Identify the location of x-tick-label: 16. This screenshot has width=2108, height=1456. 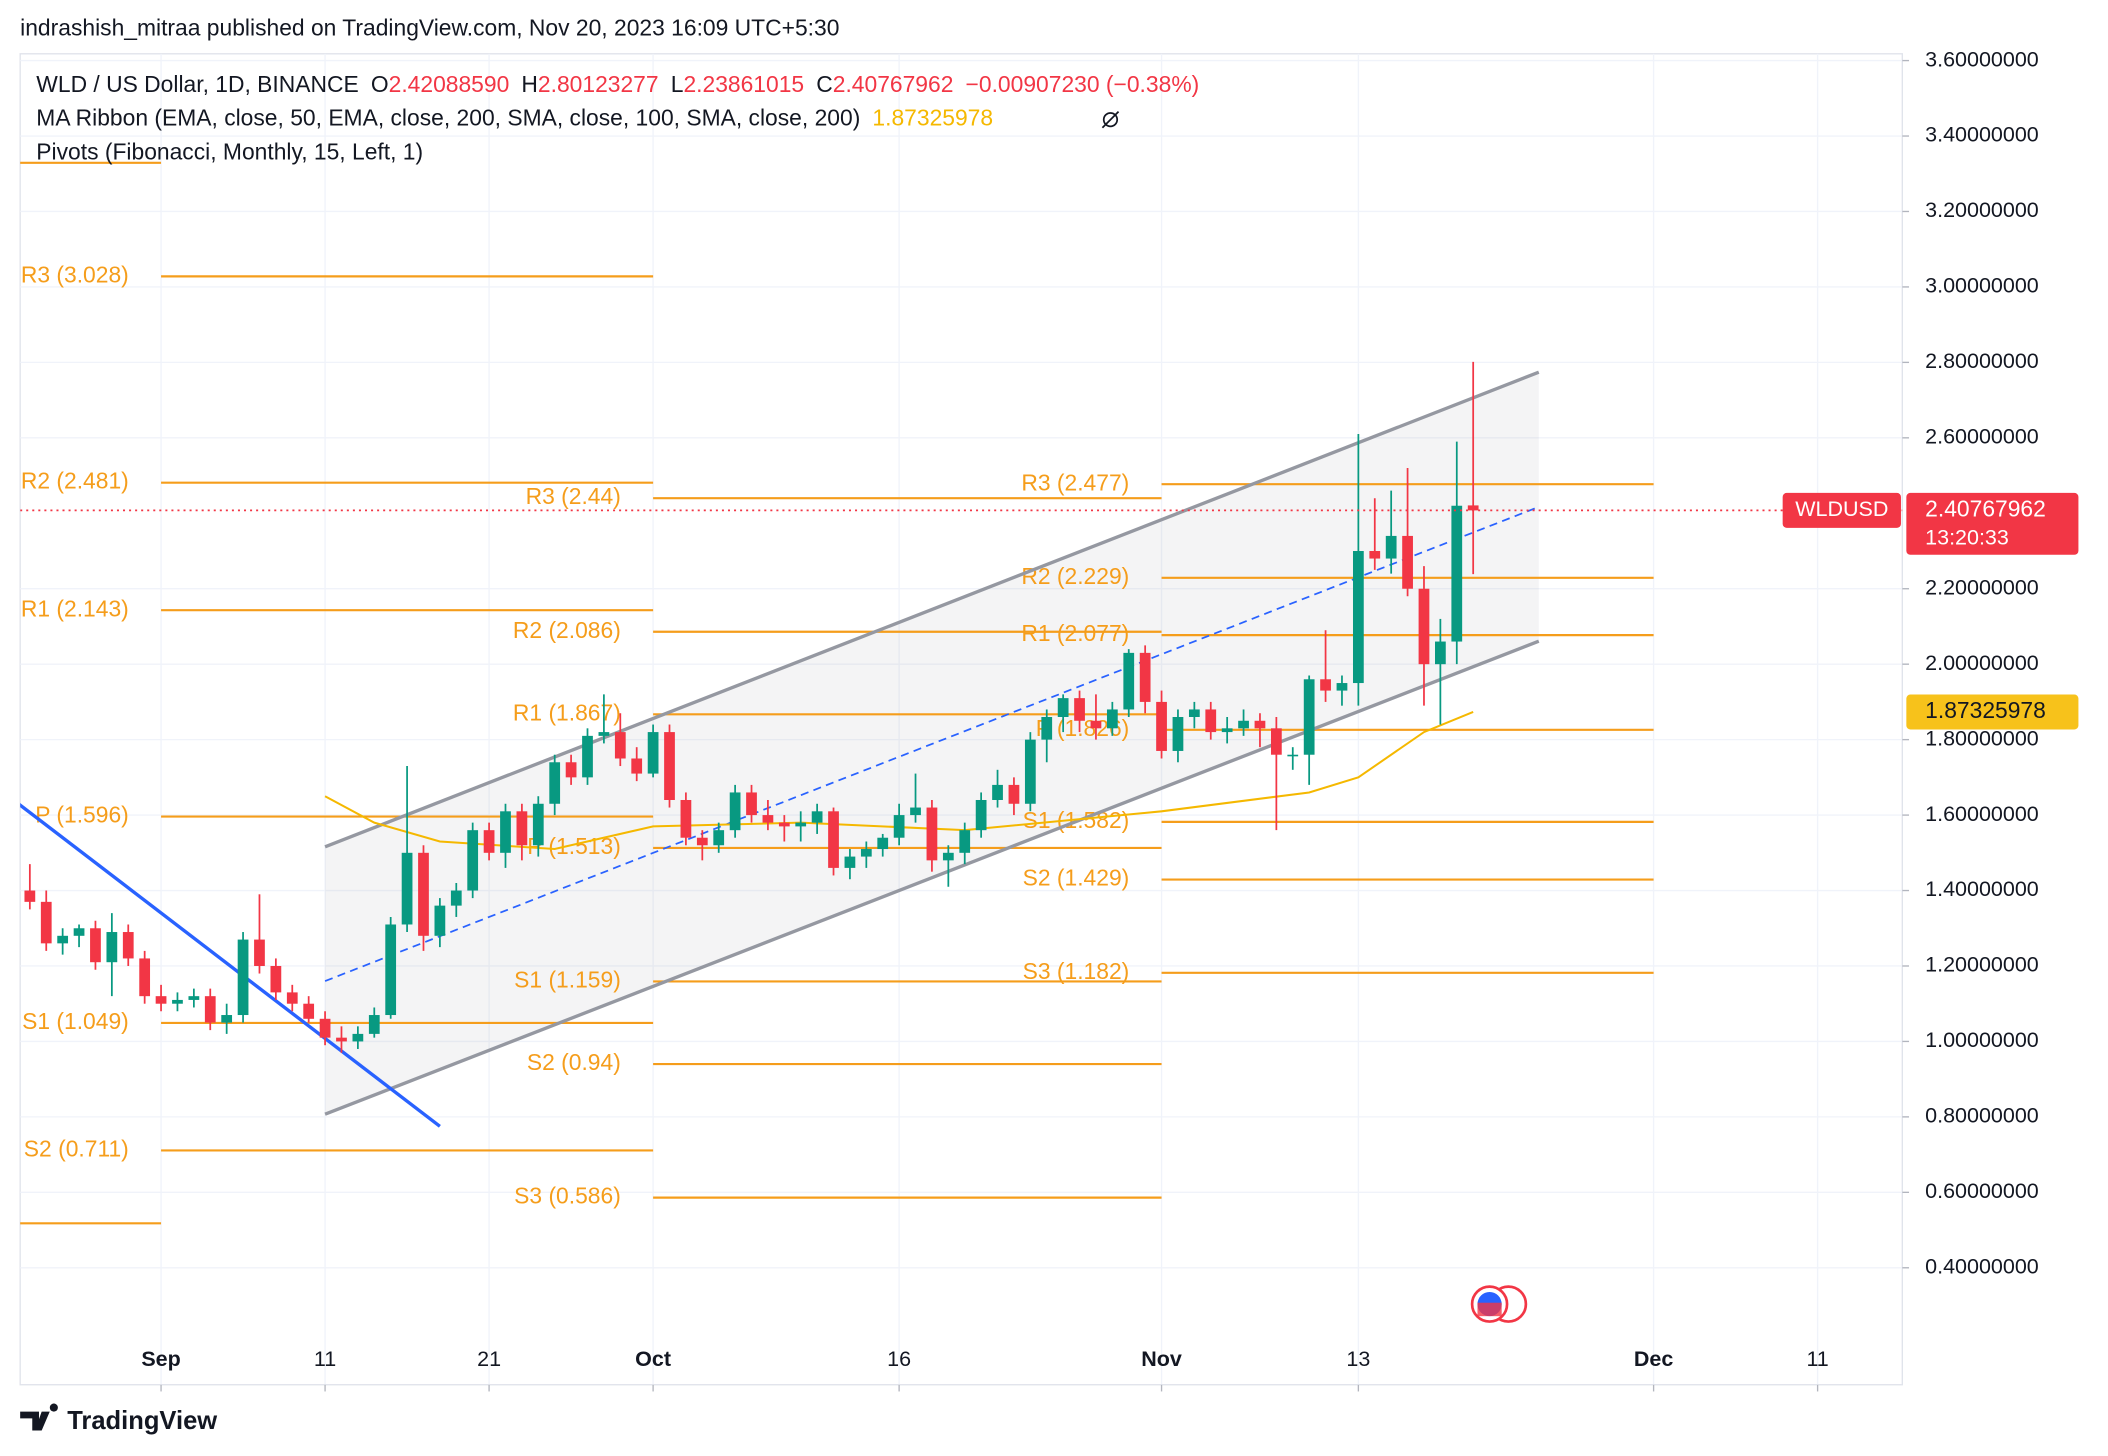
(899, 1359).